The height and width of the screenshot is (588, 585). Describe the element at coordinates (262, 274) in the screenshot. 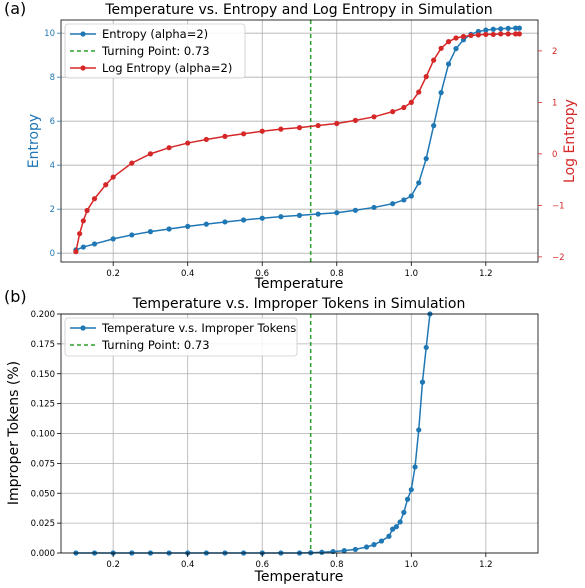

I see `chart-a-x-tick-label: 0.6` at that location.